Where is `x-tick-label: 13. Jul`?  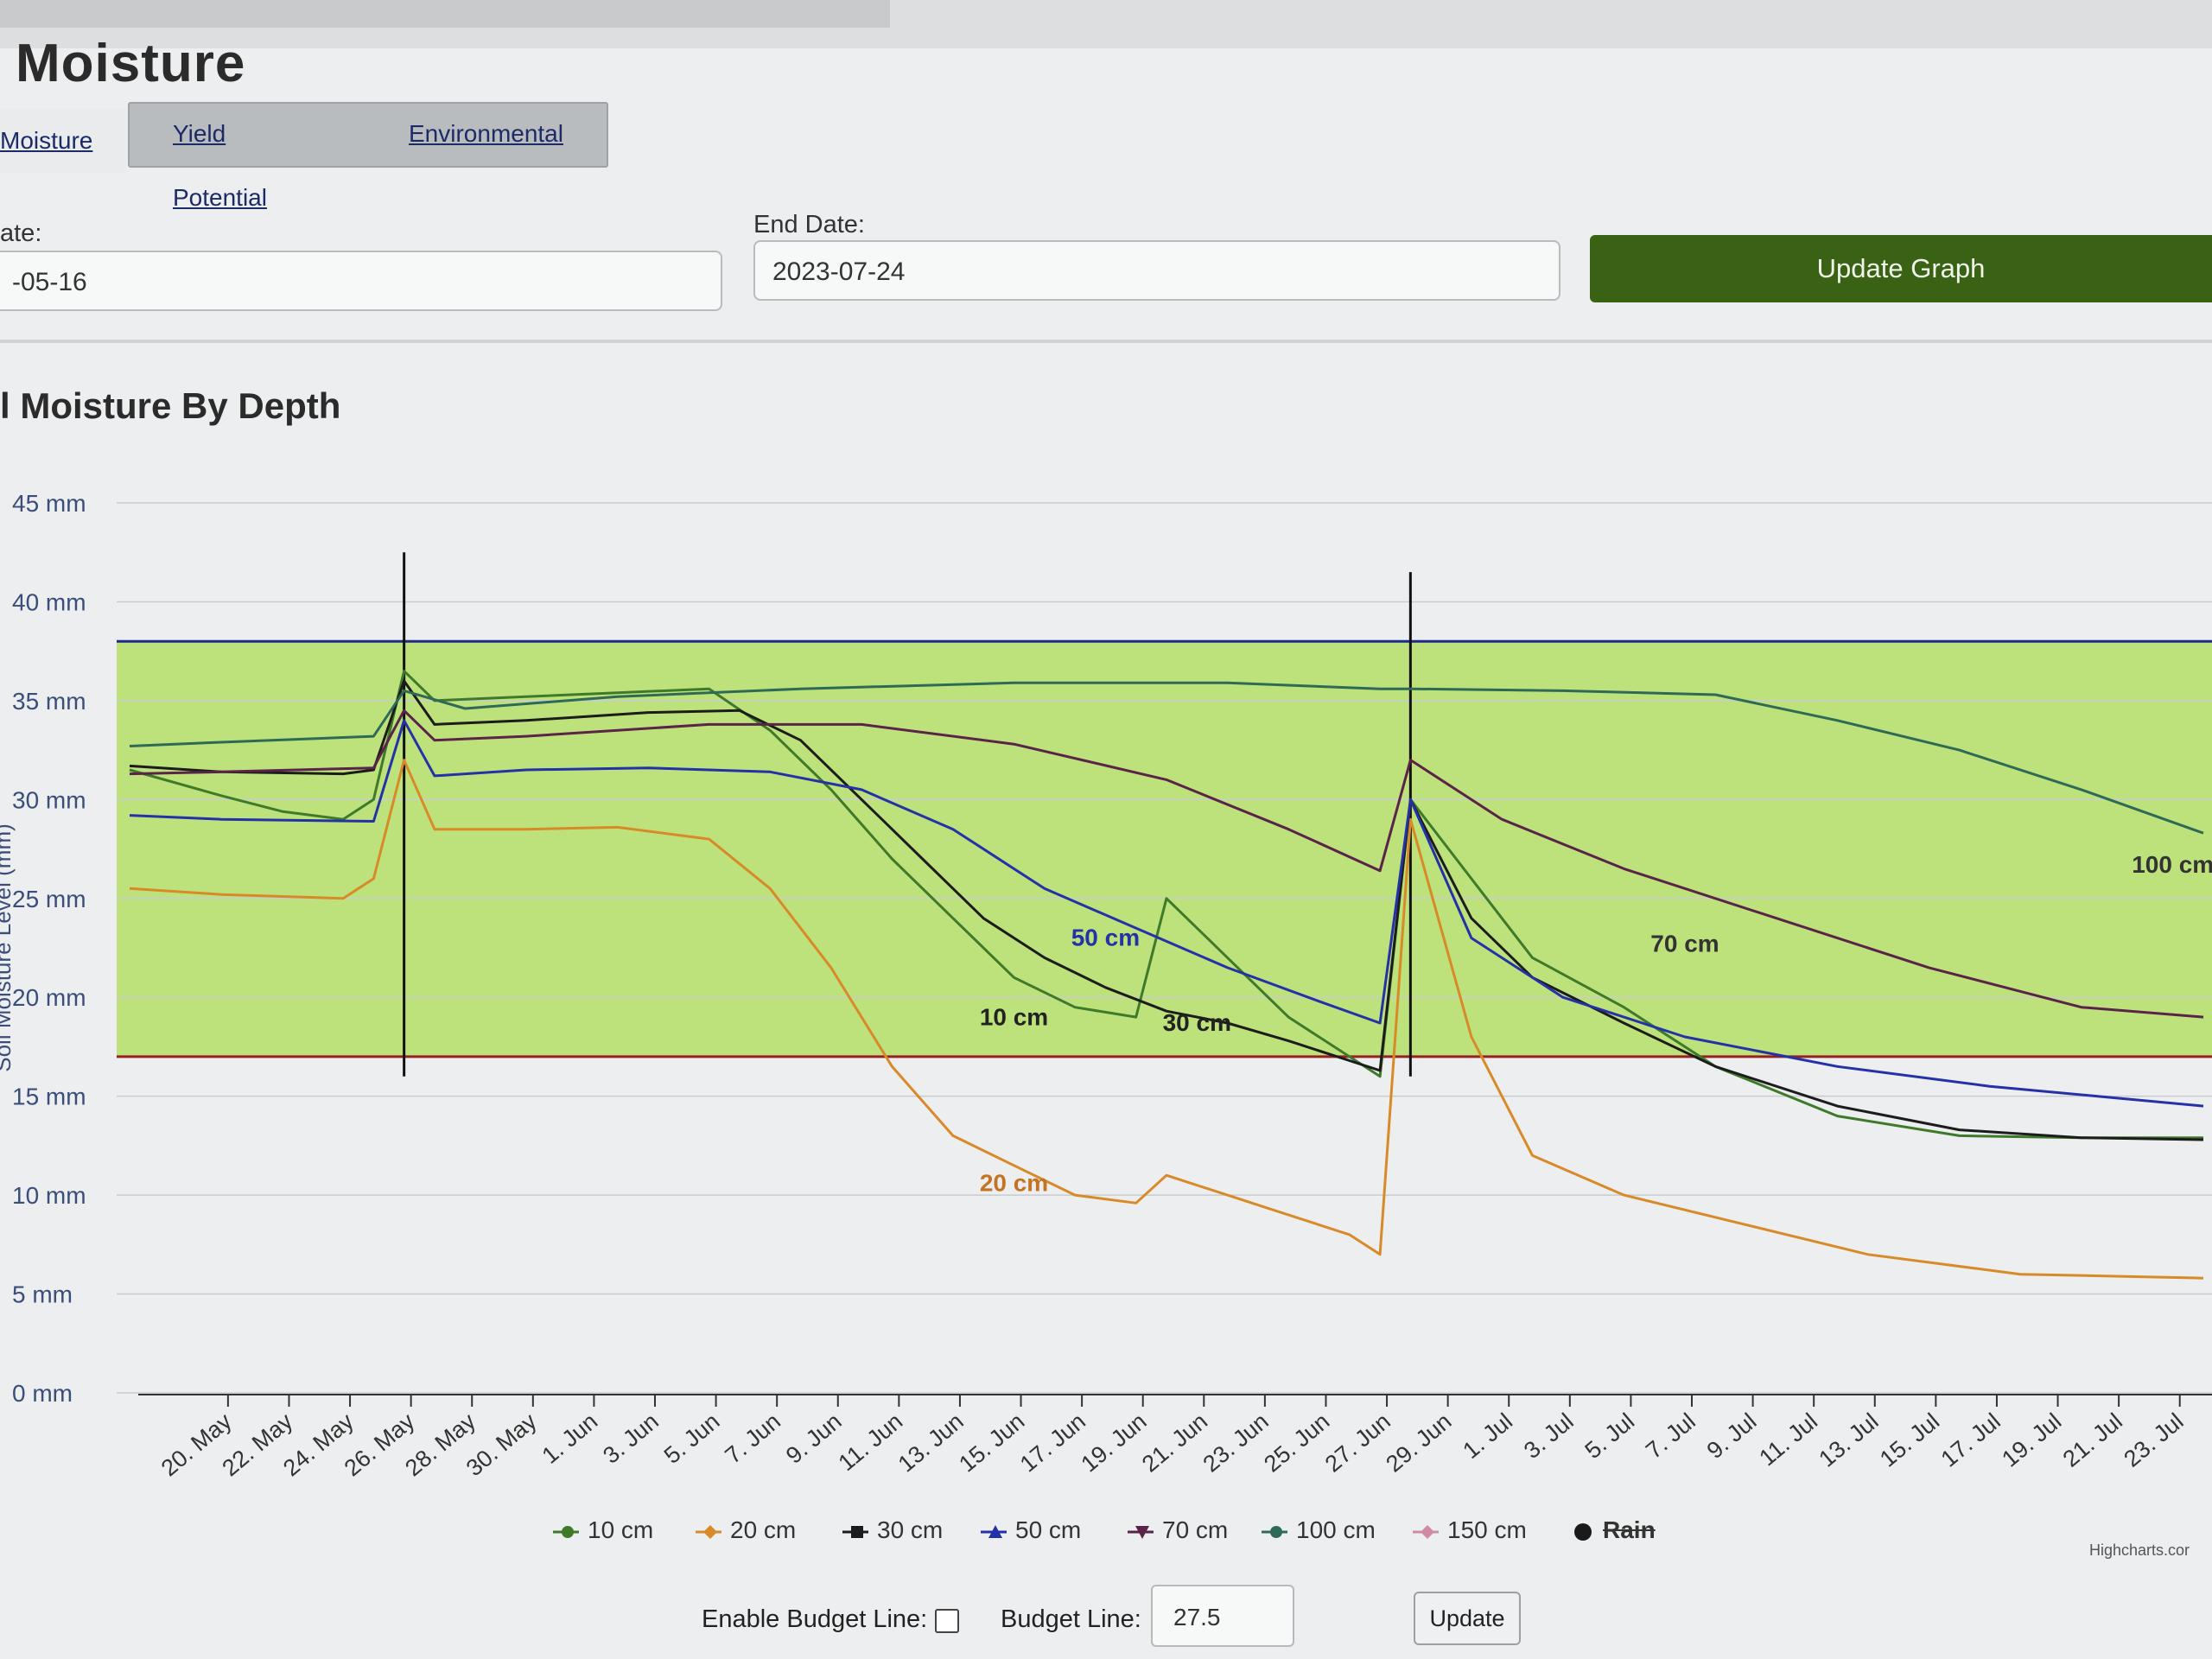
x-tick-label: 13. Jul is located at coordinates (1848, 1440).